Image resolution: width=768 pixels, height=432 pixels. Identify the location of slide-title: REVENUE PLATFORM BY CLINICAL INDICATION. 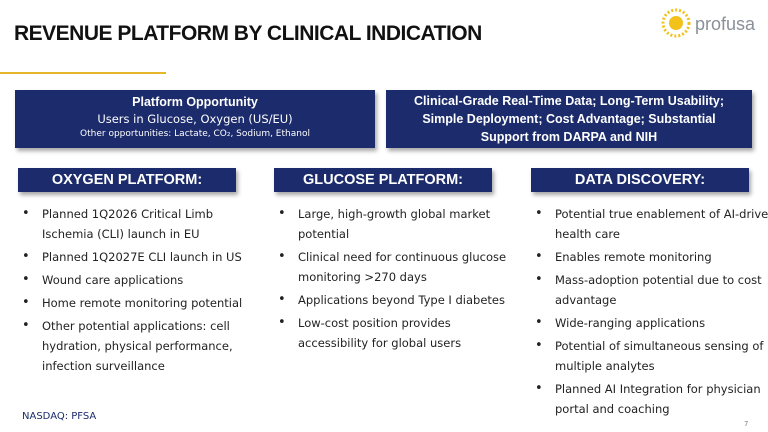
(248, 33).